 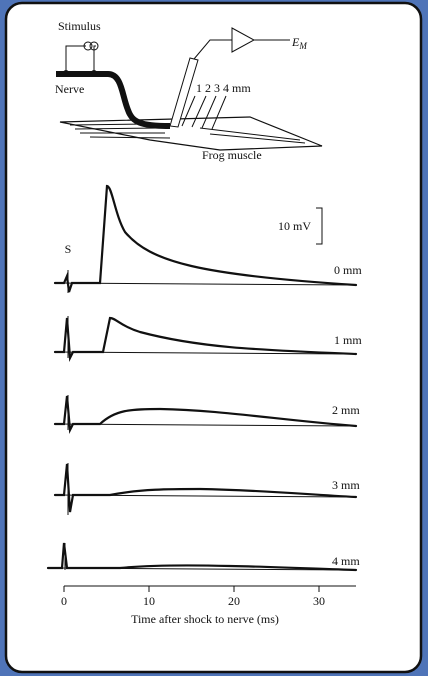 What do you see at coordinates (295, 42) in the screenshot?
I see `output-symbol: E` at bounding box center [295, 42].